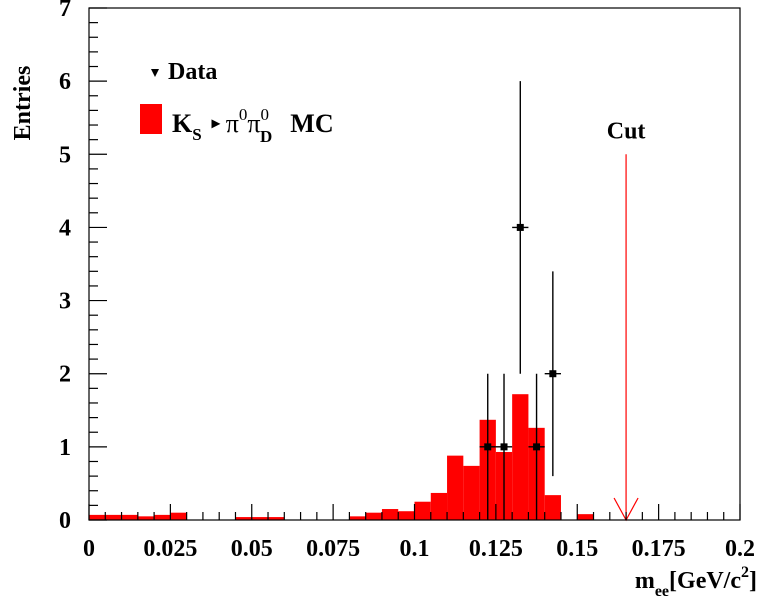  What do you see at coordinates (65, 521) in the screenshot?
I see `y-tick-label: 0` at bounding box center [65, 521].